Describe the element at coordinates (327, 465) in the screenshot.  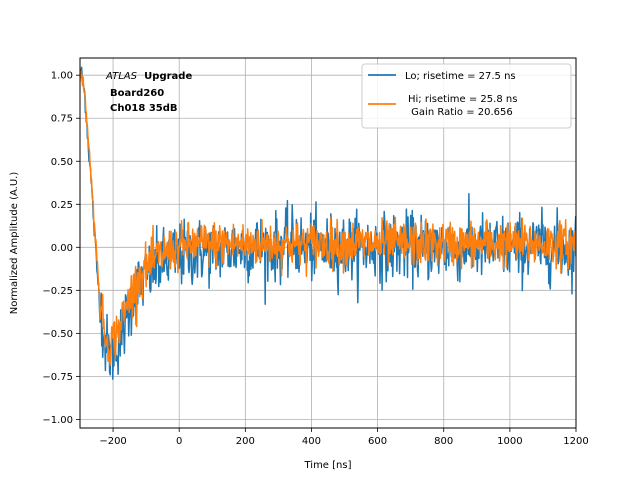
I see `x-axis-label: Time [ns]` at that location.